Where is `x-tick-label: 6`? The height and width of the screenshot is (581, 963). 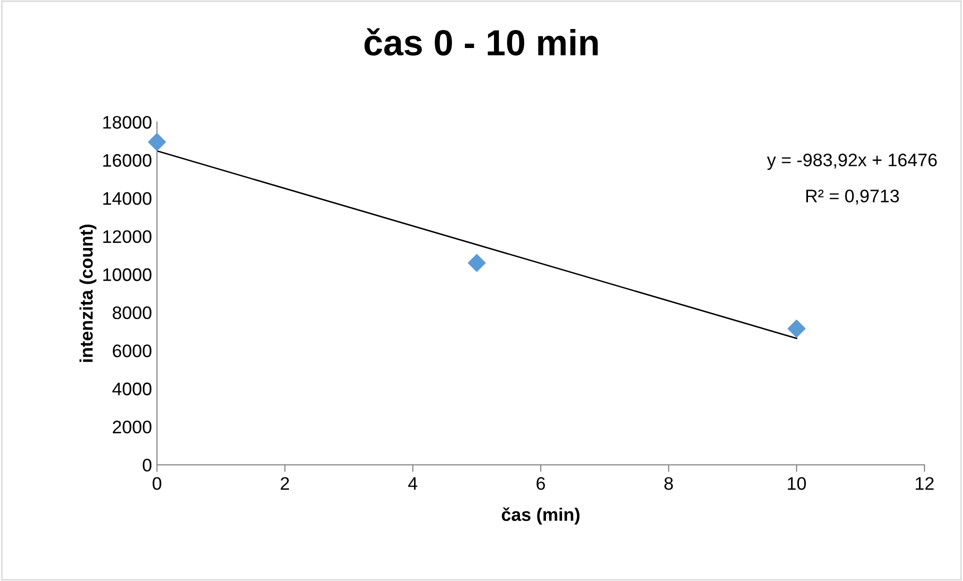 x-tick-label: 6 is located at coordinates (540, 483).